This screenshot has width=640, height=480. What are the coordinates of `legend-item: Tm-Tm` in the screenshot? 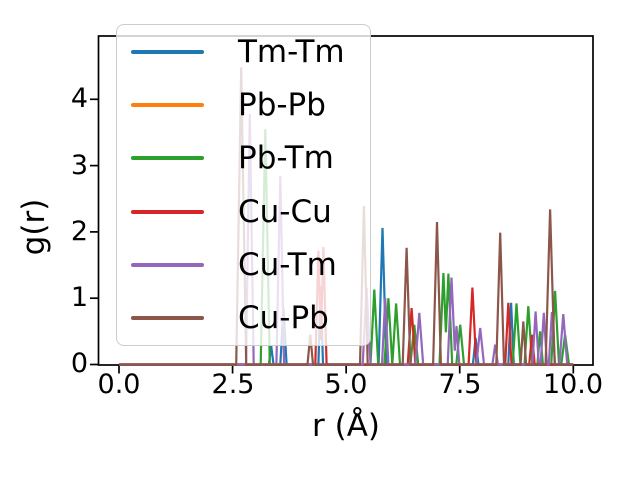 It's located at (243, 51).